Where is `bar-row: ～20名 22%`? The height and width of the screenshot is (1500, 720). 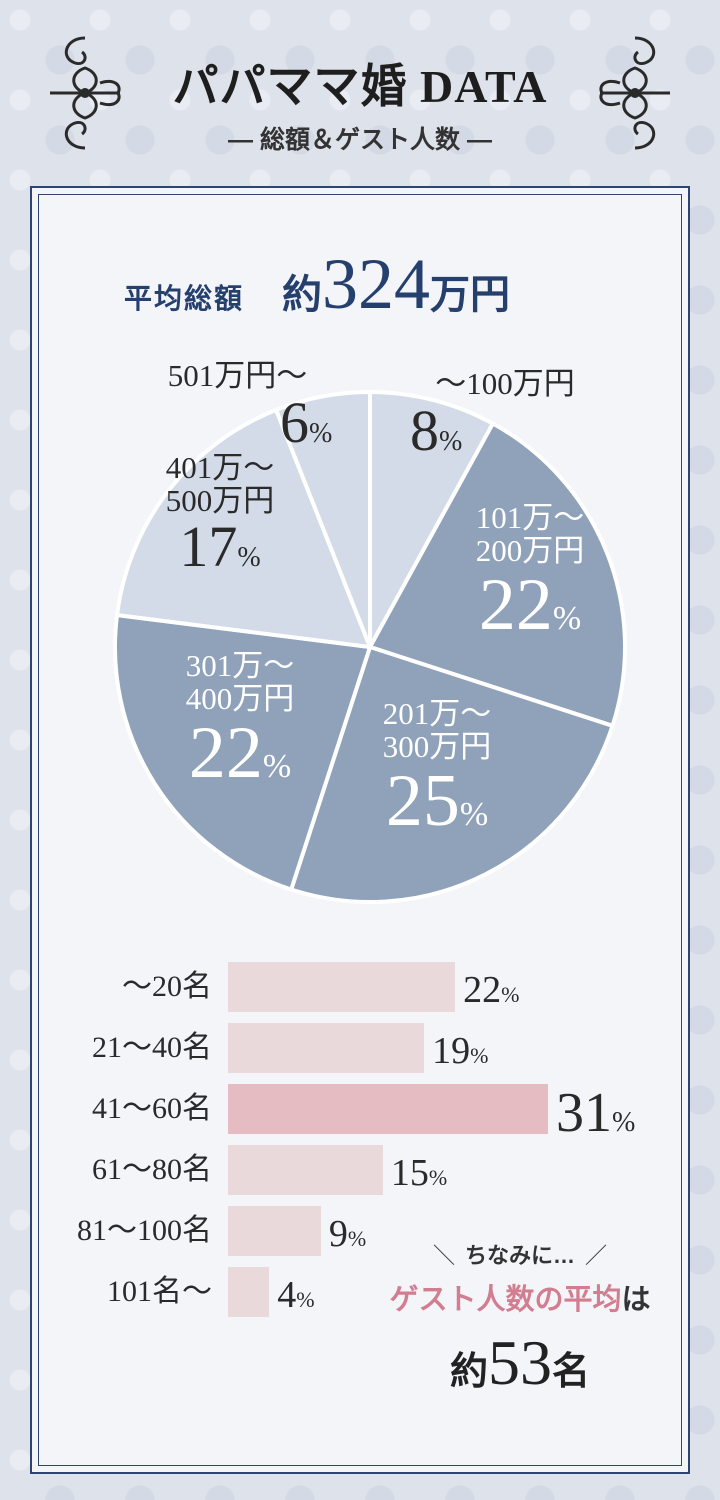
bar-row: ～20名 22% is located at coordinates (360, 987).